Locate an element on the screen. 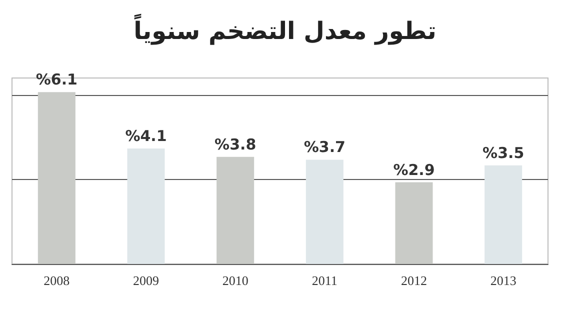 The width and height of the screenshot is (570, 310). data-label: %3.7 is located at coordinates (325, 147).